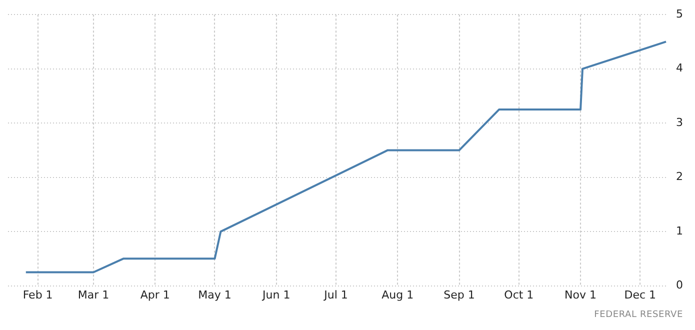 The width and height of the screenshot is (695, 330). What do you see at coordinates (94, 295) in the screenshot?
I see `x-tick-label: Mar 1` at bounding box center [94, 295].